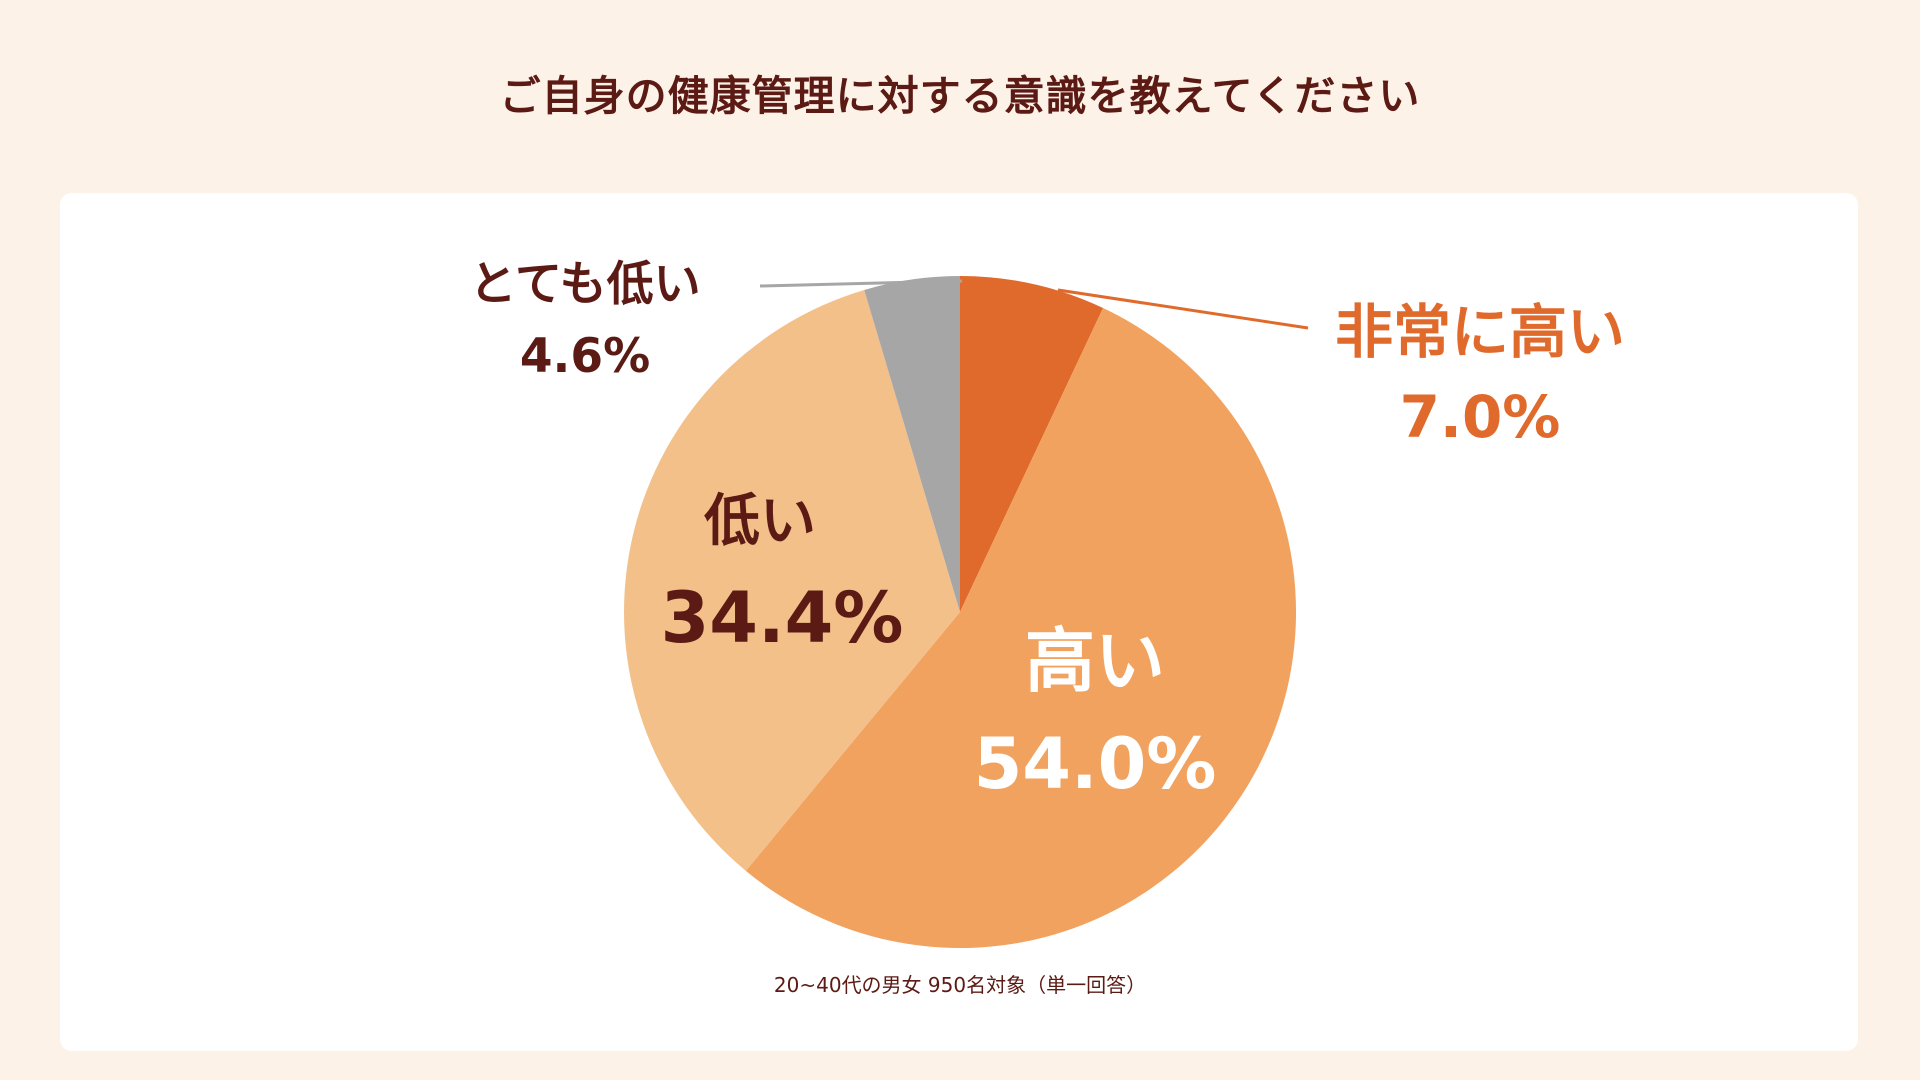 This screenshot has width=1920, height=1080. Describe the element at coordinates (861, 283) in the screenshot. I see `leader-line-very-low` at that location.